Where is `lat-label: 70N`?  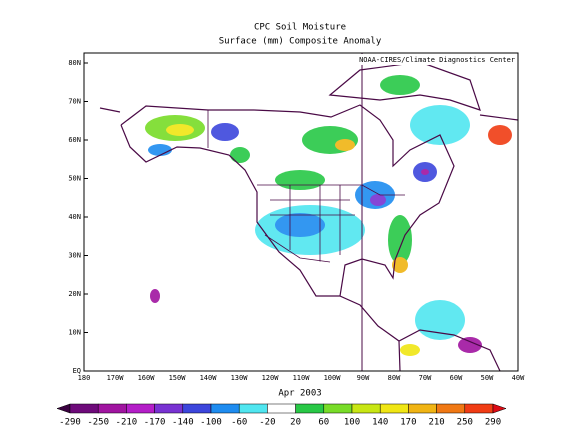
lat-label: 70N is located at coordinates (74, 102).